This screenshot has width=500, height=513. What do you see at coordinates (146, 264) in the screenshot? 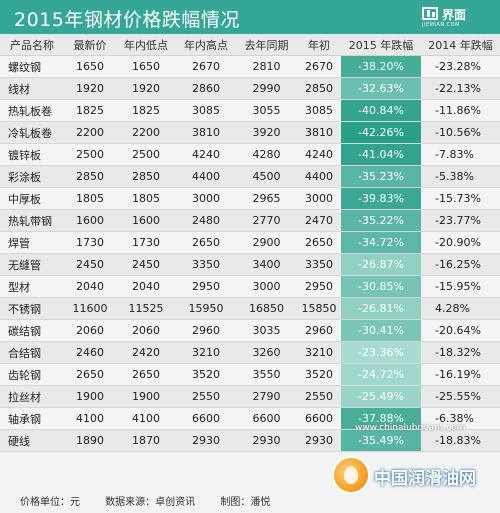
I see `low-cell: 2450` at bounding box center [146, 264].